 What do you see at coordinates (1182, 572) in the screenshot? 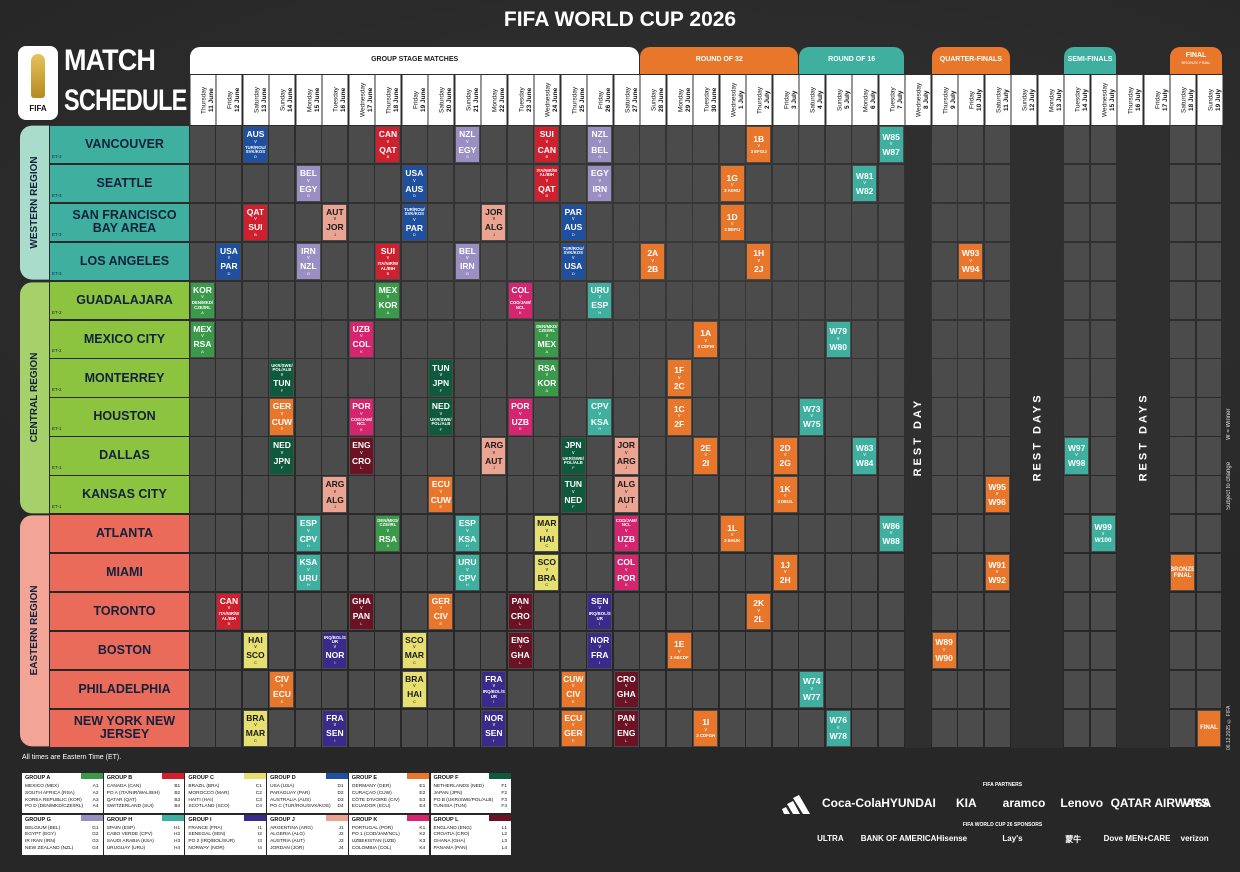
I see `match-label: BRONZE FINAL` at bounding box center [1182, 572].